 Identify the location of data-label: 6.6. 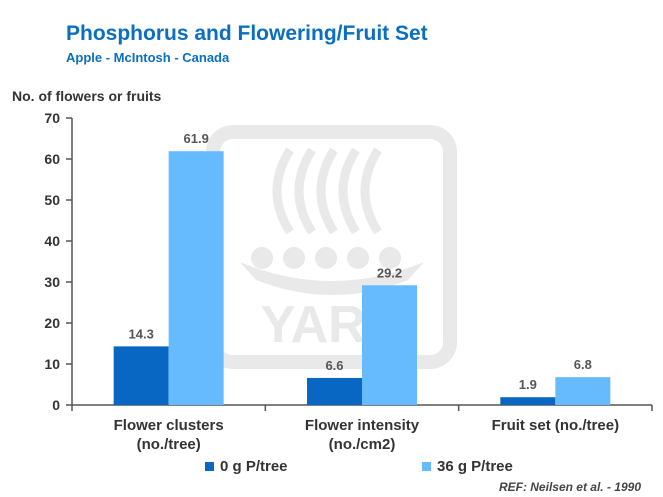
(334, 365).